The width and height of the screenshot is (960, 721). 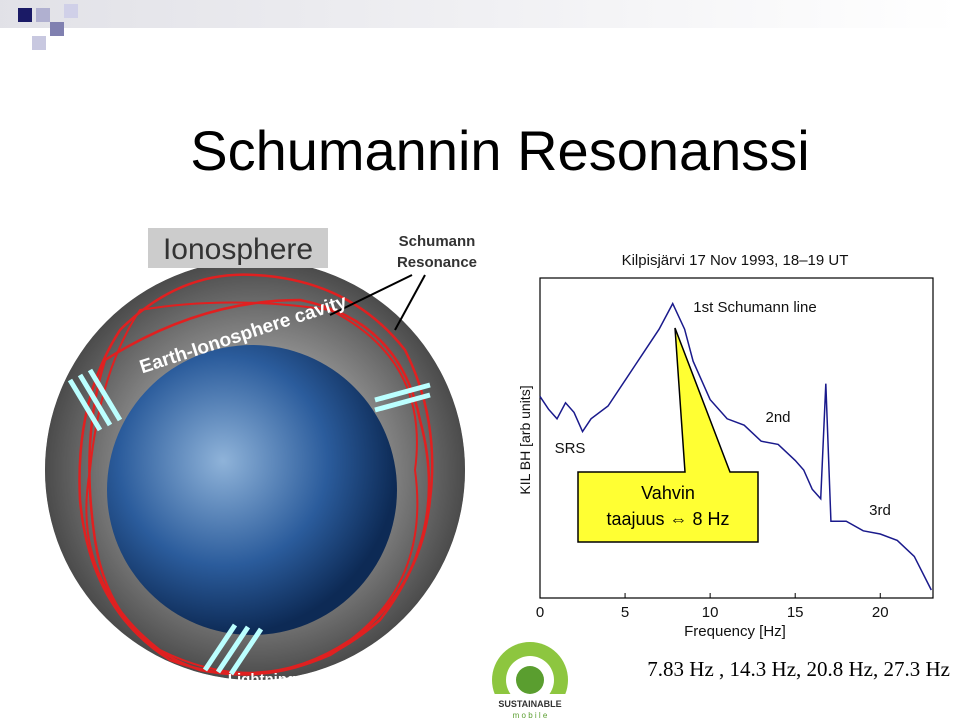 I want to click on y-axis-label: KIL BH [arb units], so click(x=525, y=439).